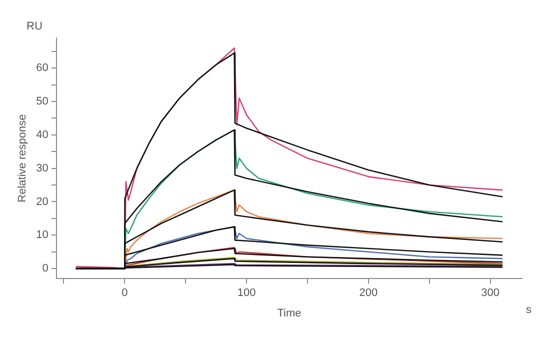 Image resolution: width=550 pixels, height=340 pixels. What do you see at coordinates (34, 26) in the screenshot?
I see `text: RU` at bounding box center [34, 26].